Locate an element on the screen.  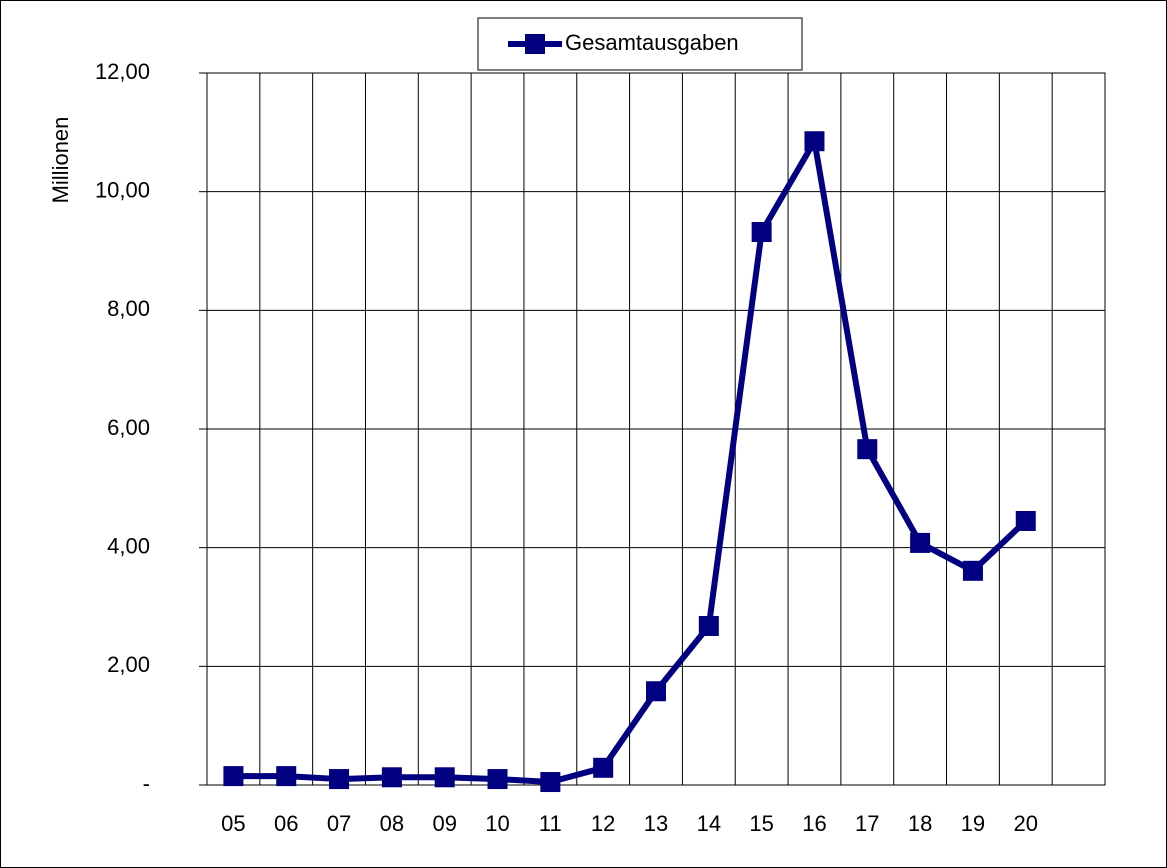
x-tick-label: 17 is located at coordinates (867, 823).